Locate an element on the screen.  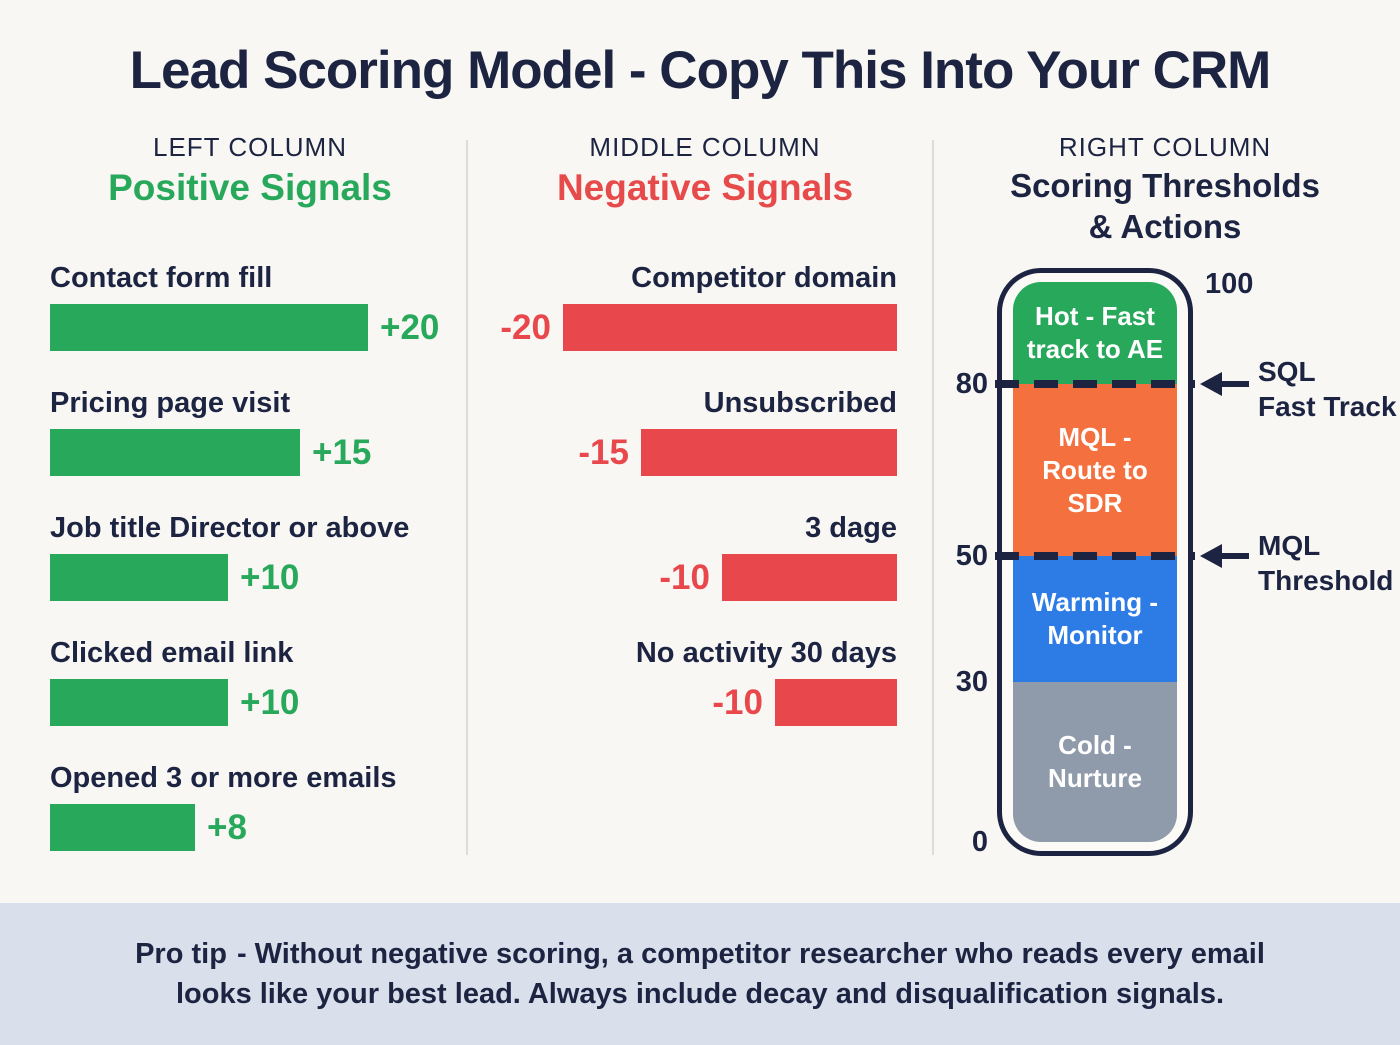
thresholds-heading-line2: & Actions is located at coordinates (1165, 226).